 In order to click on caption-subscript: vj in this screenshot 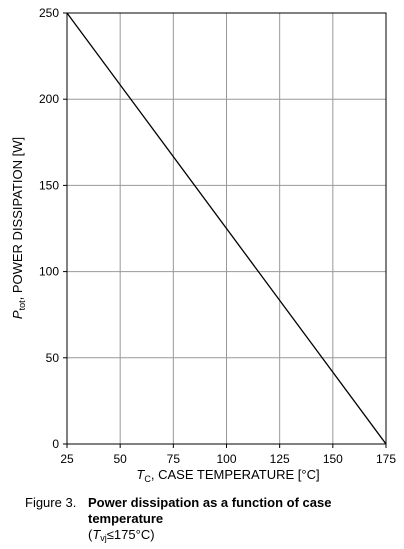, I will do `click(103, 538)`.